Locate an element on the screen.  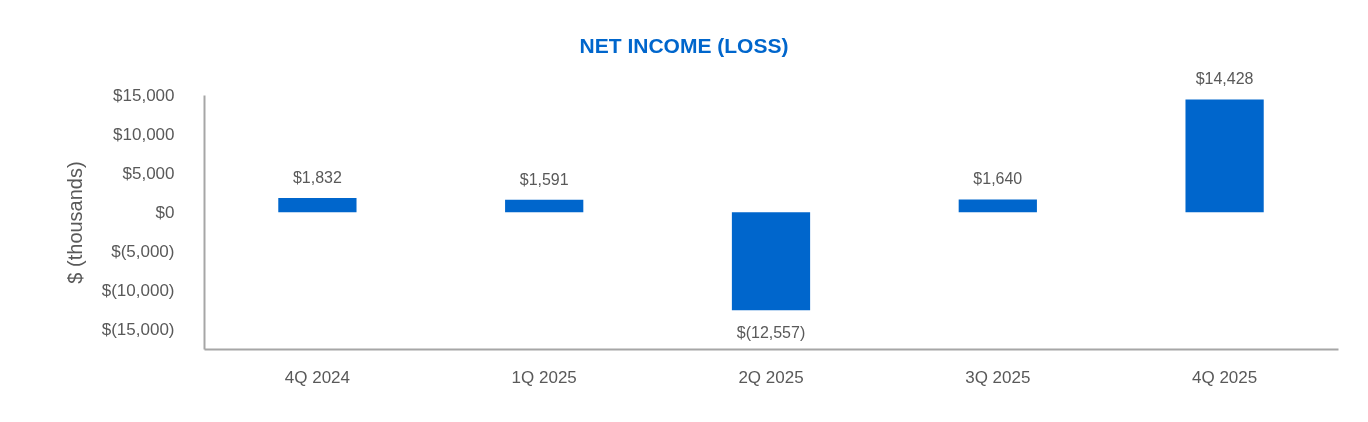
data-label: $(12,557) is located at coordinates (771, 333).